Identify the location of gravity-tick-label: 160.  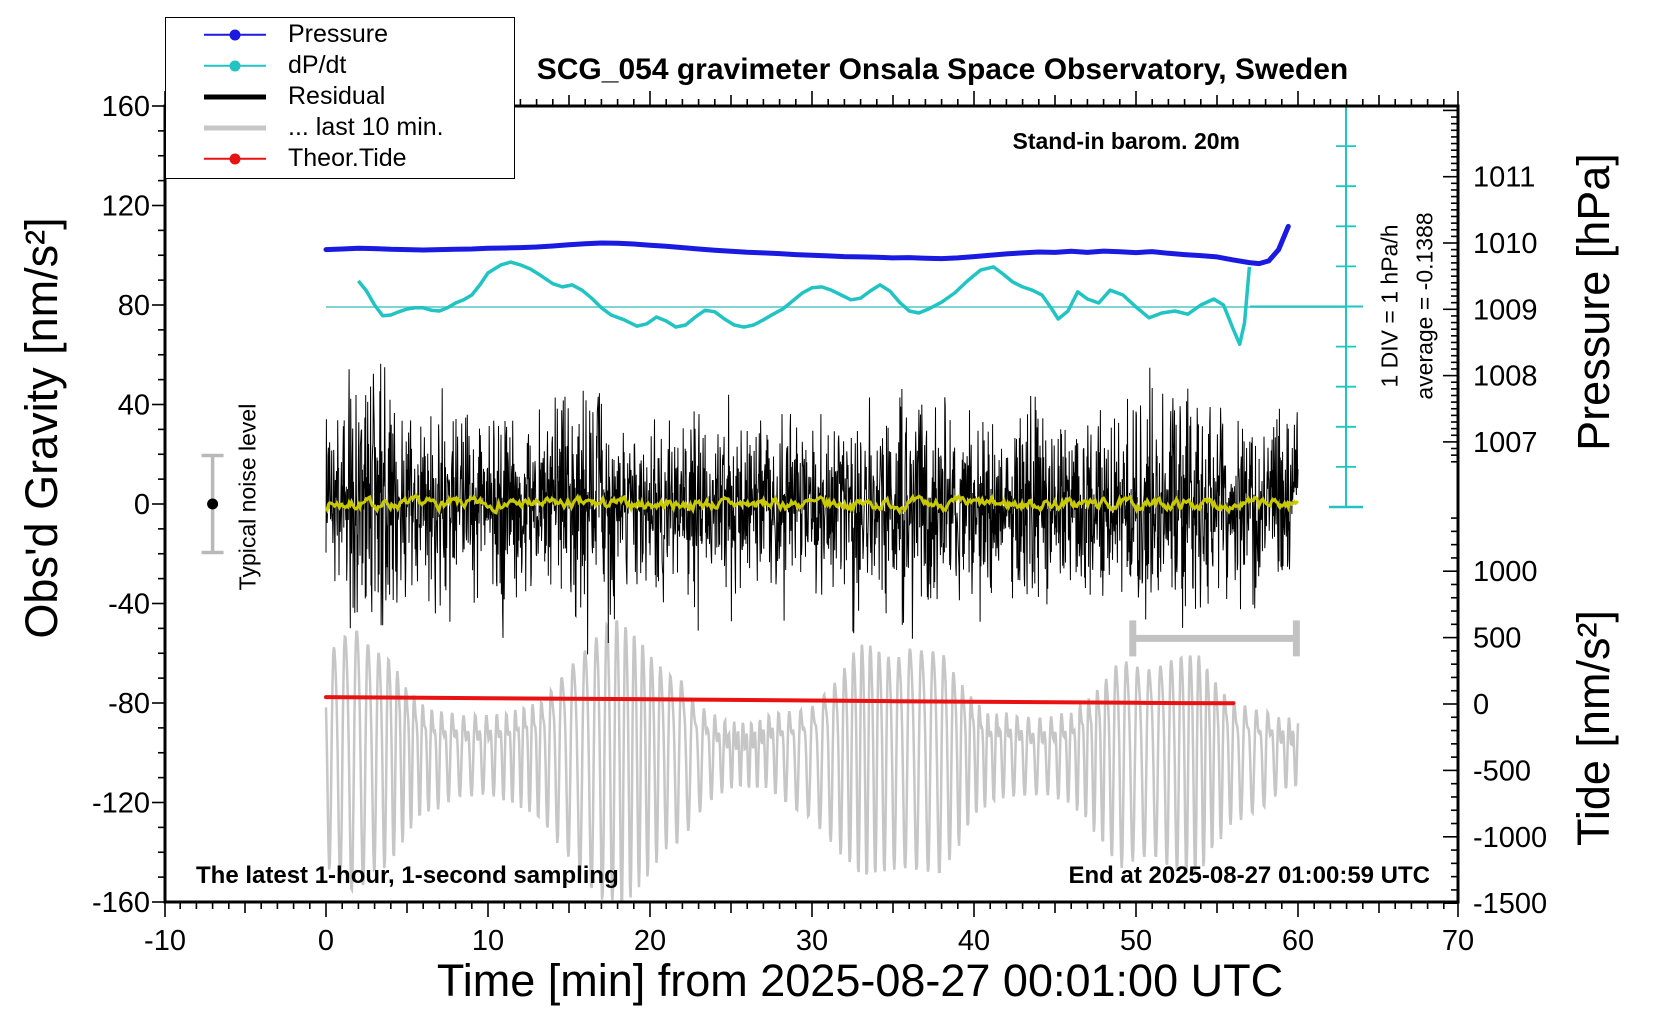
(126, 107).